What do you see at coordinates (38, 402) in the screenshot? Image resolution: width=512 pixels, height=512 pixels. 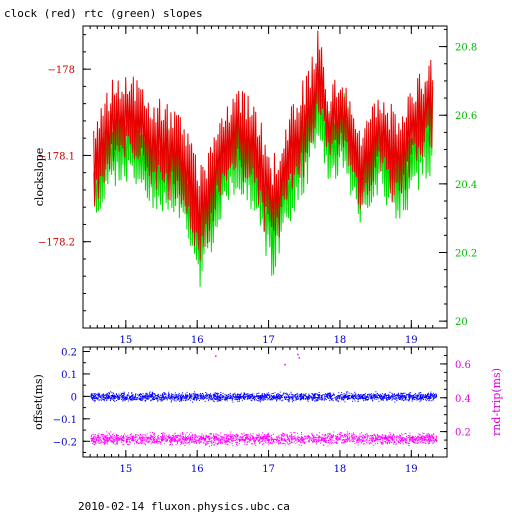 I see `bottom-ylabel: offset(ms)` at bounding box center [38, 402].